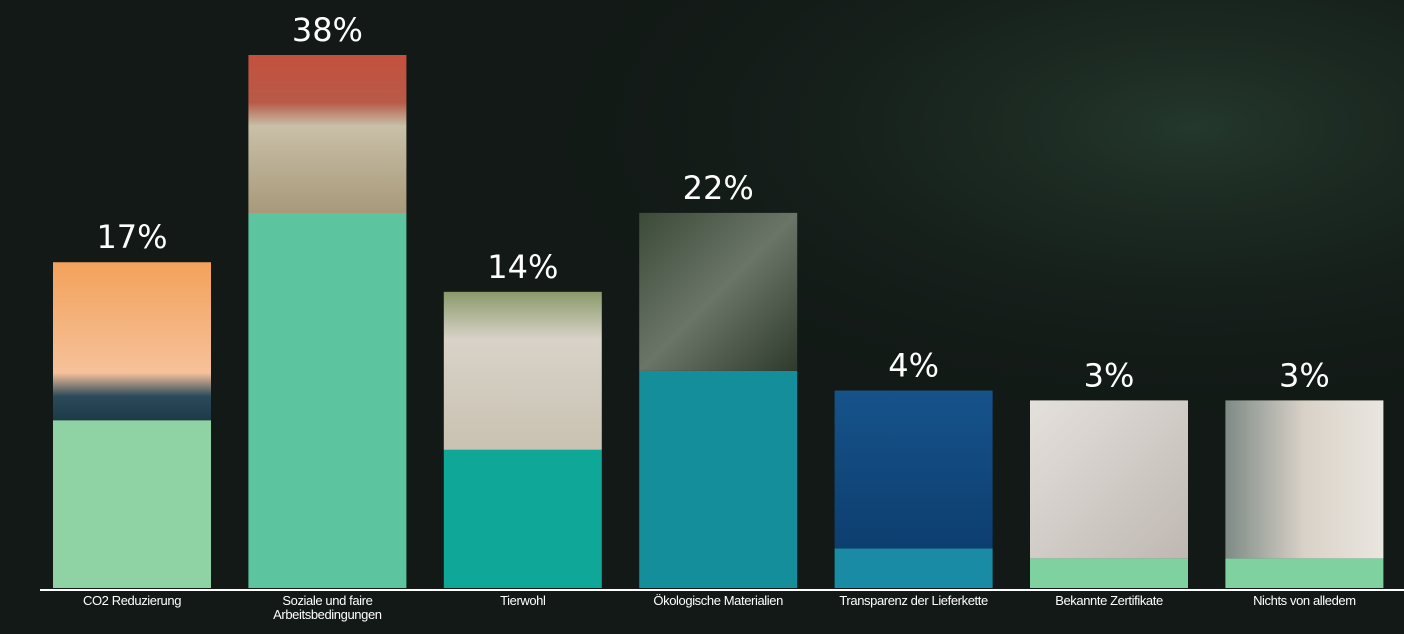 This screenshot has height=634, width=1404. What do you see at coordinates (327, 607) in the screenshot?
I see `category-label: Soziale und faire Arbeitsbedingungen` at bounding box center [327, 607].